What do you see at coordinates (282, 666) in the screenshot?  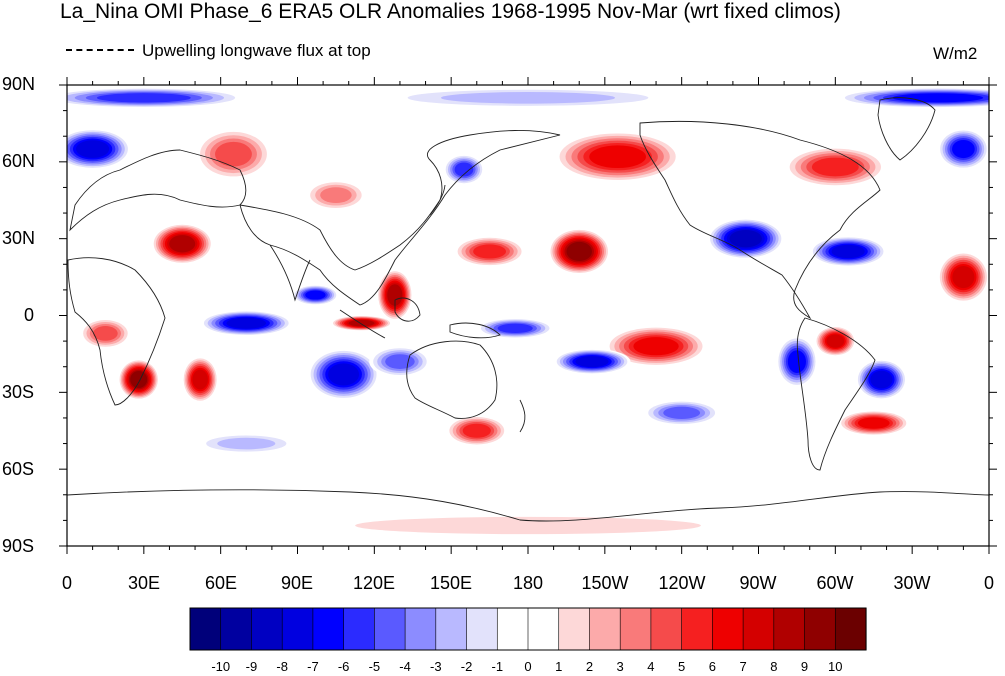 I see `colorbar-label: -8` at bounding box center [282, 666].